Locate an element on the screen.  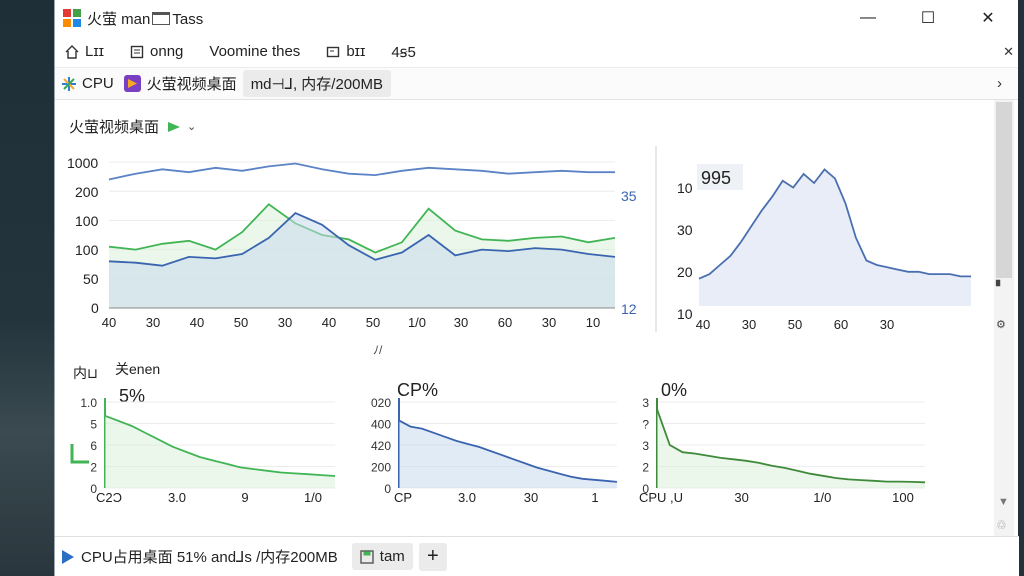
small-1-x-tick: 1/0 is located at coordinates (313, 497).